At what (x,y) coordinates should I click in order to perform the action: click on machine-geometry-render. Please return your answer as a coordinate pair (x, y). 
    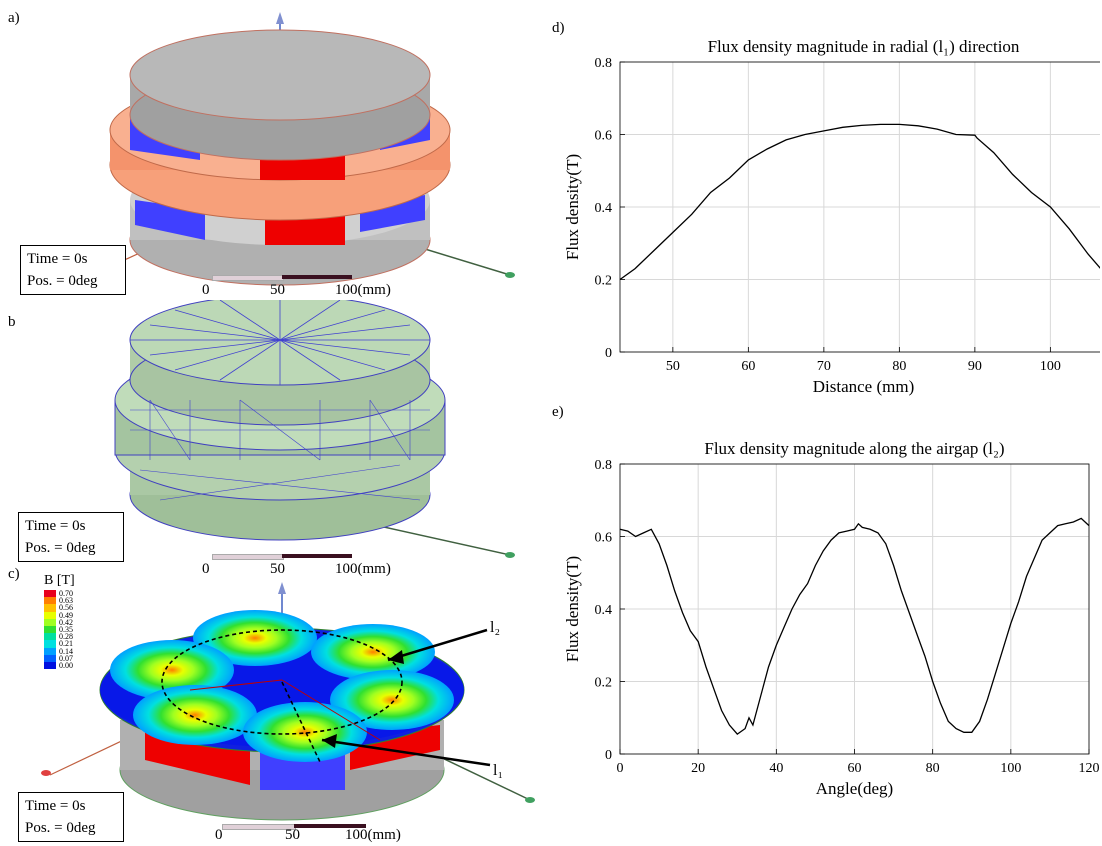
    Looking at the image, I should click on (312, 149).